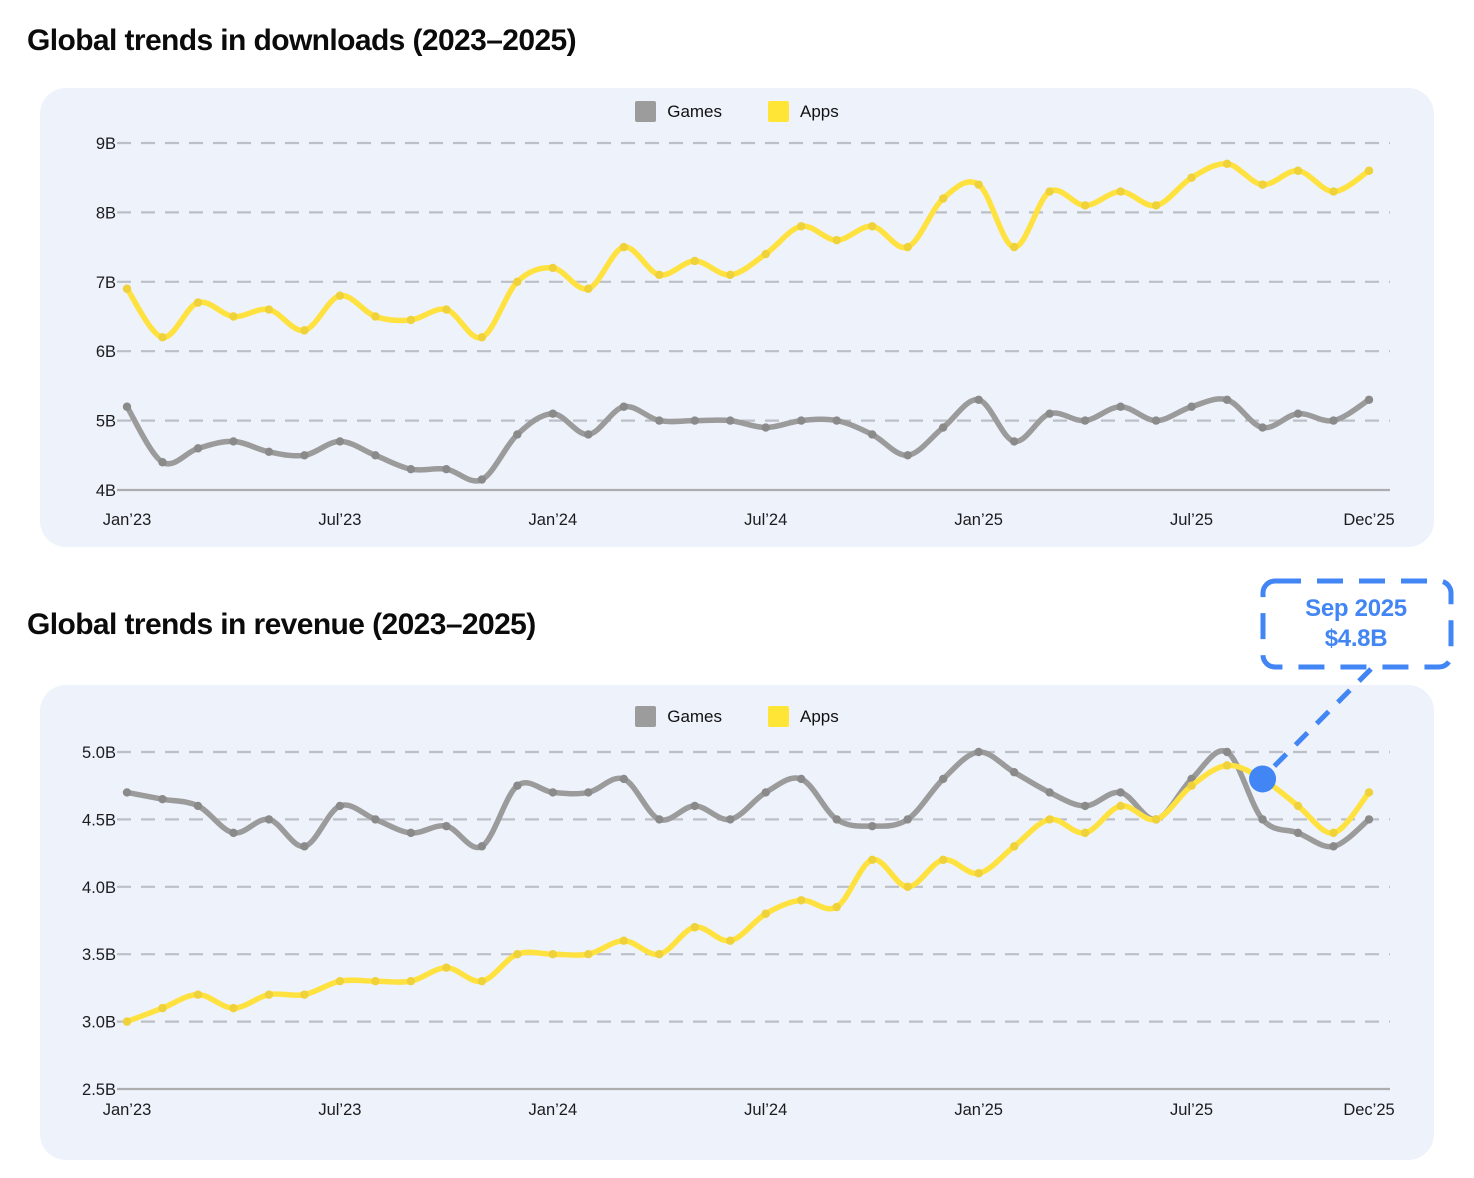  I want to click on x-axis-tick-label: Jan’25, so click(978, 1110).